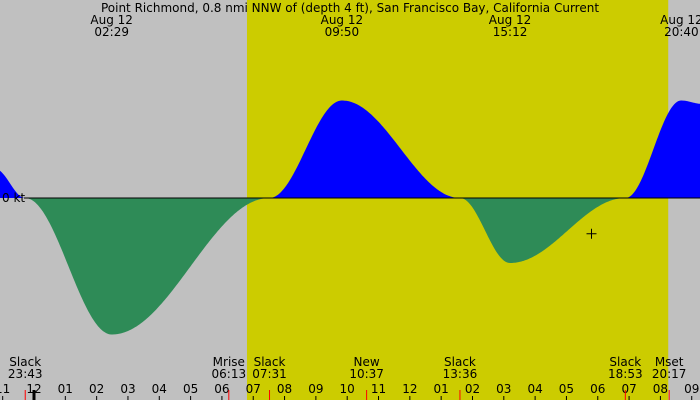  What do you see at coordinates (253, 389) in the screenshot?
I see `hour-tick-label-8: 07` at bounding box center [253, 389].